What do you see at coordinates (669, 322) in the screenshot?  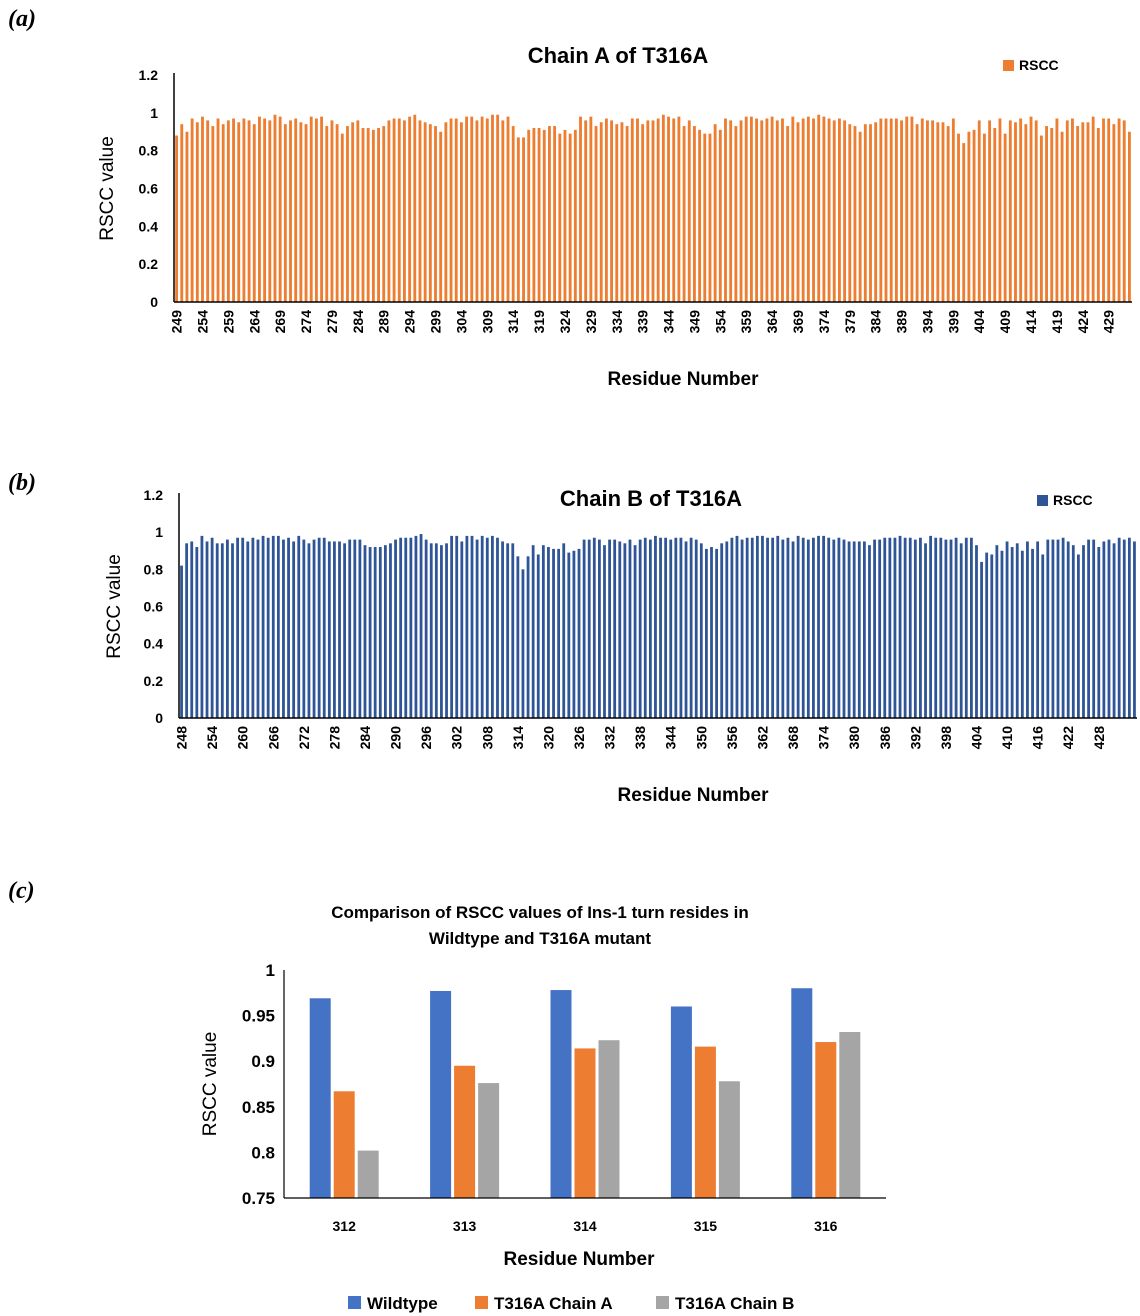 I see `x-tick-label: 344` at bounding box center [669, 322].